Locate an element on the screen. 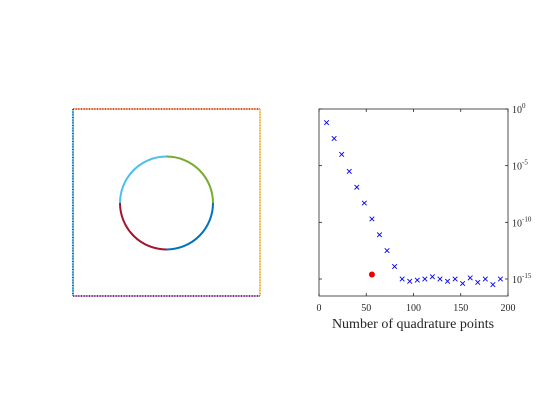  x-tick-label: 0 is located at coordinates (319, 308).